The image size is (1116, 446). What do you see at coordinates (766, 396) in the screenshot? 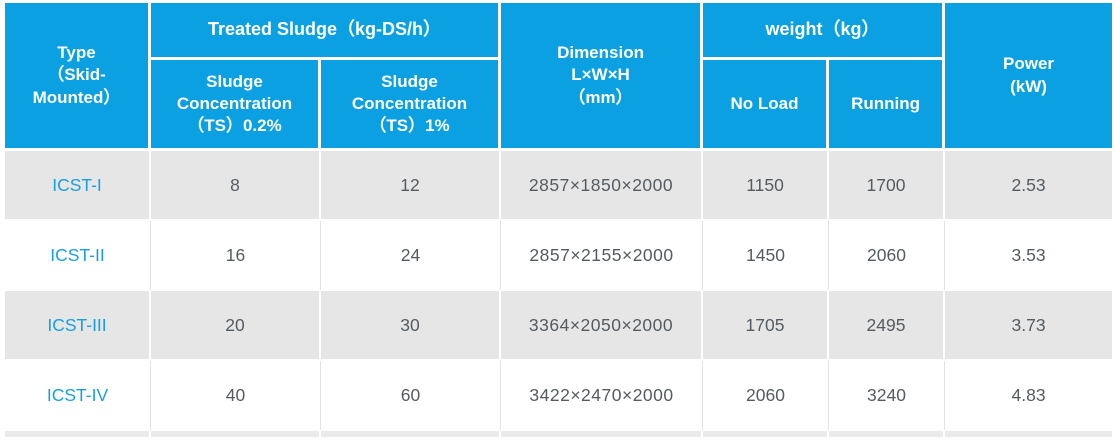
I see `no-load-cell: 2060` at bounding box center [766, 396].